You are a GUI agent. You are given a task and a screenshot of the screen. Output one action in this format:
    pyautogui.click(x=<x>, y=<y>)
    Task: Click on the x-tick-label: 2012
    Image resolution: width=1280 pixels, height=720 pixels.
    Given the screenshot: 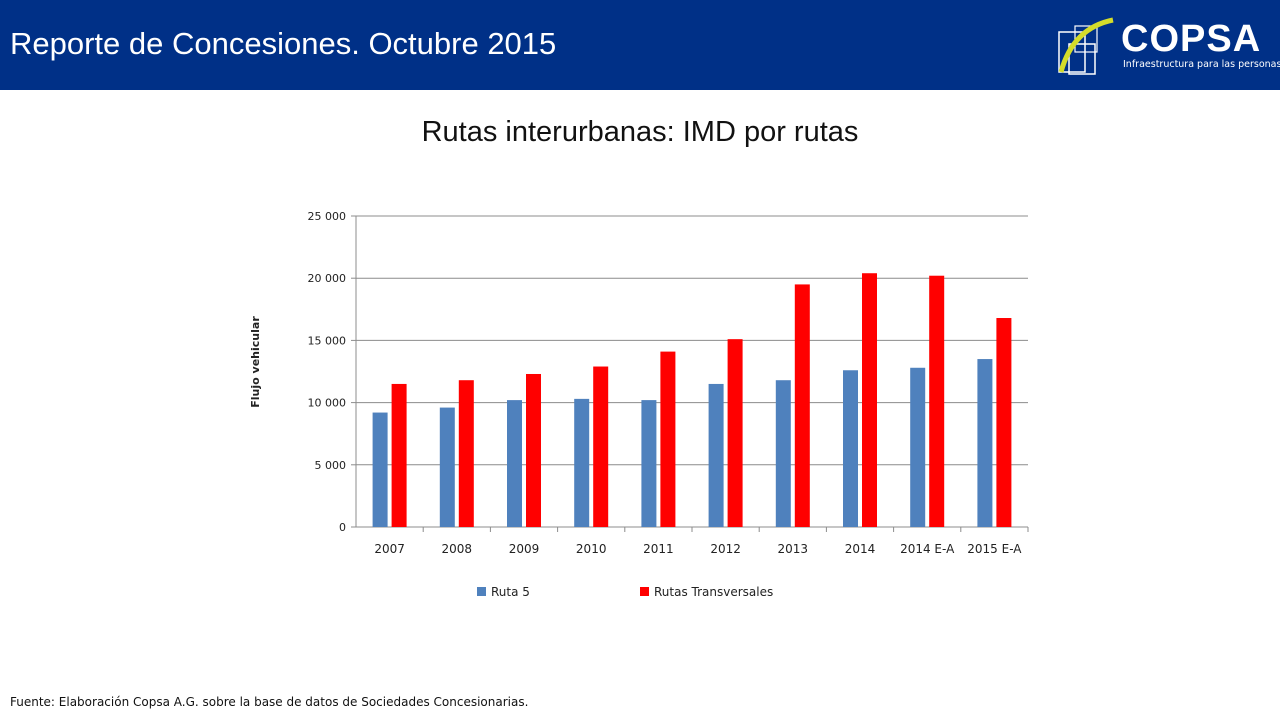 What is the action you would take?
    pyautogui.click(x=725, y=549)
    